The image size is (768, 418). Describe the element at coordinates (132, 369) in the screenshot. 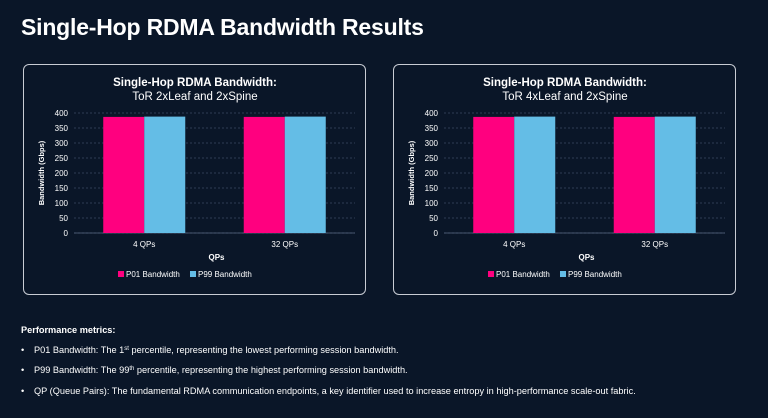

I see `metric-superscript: th` at that location.